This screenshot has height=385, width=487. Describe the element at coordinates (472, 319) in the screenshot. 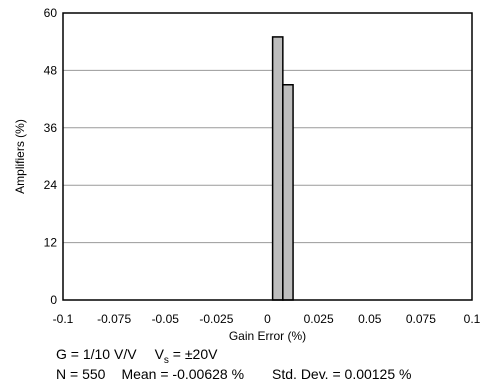

I see `x-tick-label: 0.1` at that location.